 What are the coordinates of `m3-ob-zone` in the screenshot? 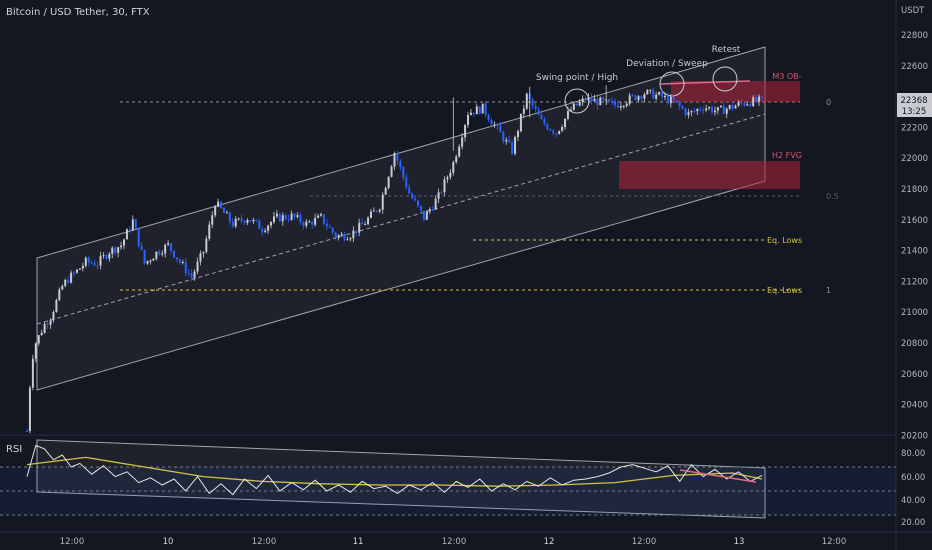 It's located at (735, 91).